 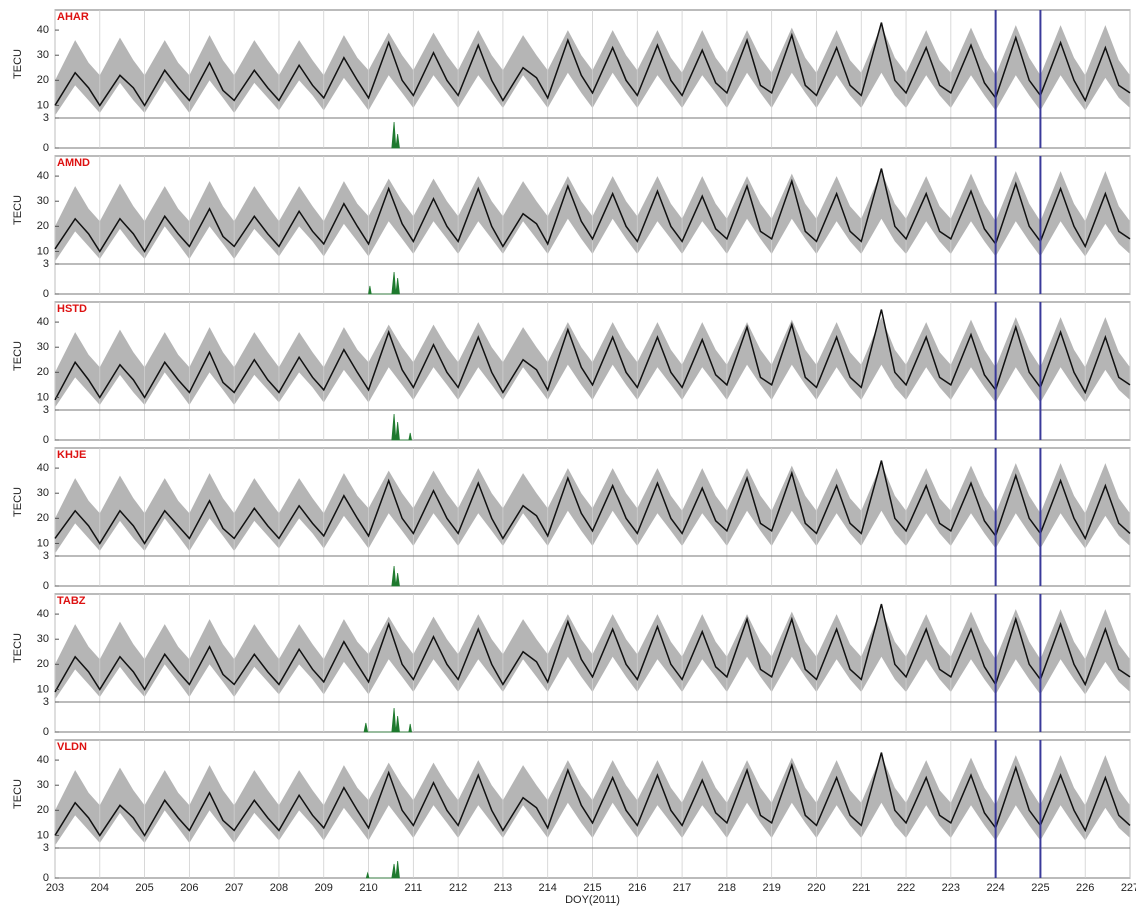 What do you see at coordinates (861, 888) in the screenshot?
I see `x-tick-label: 221` at bounding box center [861, 888].